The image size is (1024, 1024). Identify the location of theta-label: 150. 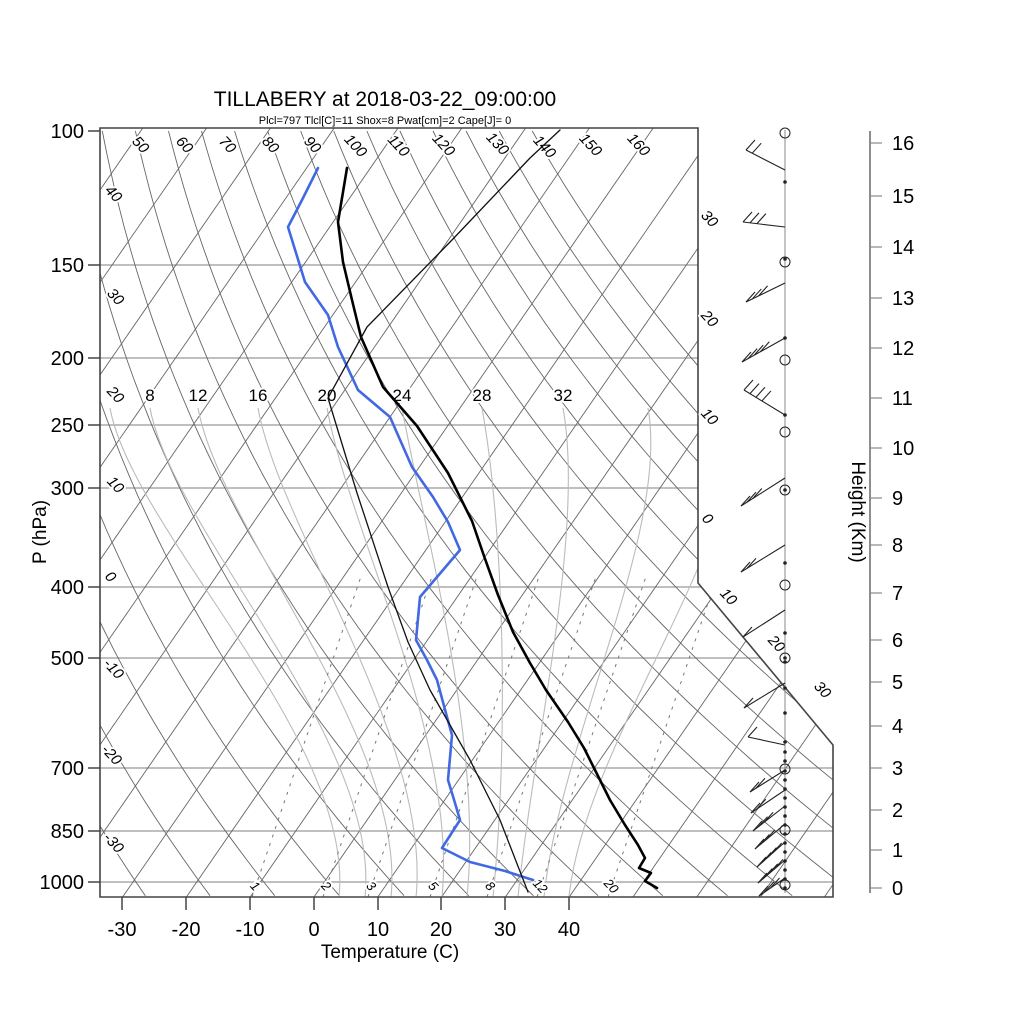
(591, 145).